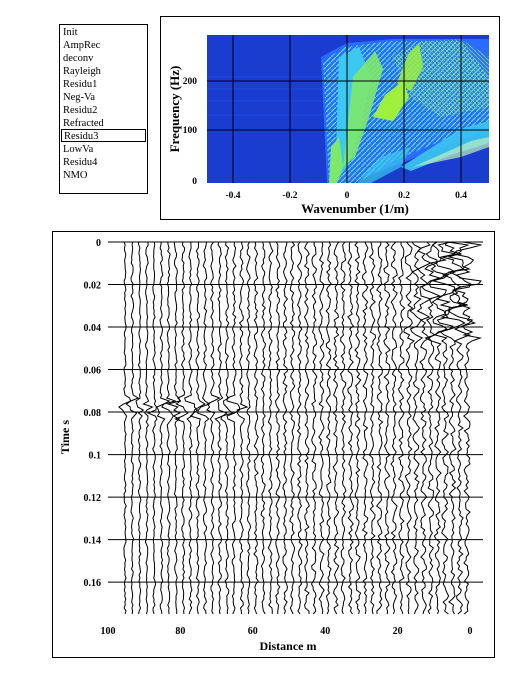  What do you see at coordinates (79, 97) in the screenshot?
I see `list-item-neg-va: Neg-Va` at bounding box center [79, 97].